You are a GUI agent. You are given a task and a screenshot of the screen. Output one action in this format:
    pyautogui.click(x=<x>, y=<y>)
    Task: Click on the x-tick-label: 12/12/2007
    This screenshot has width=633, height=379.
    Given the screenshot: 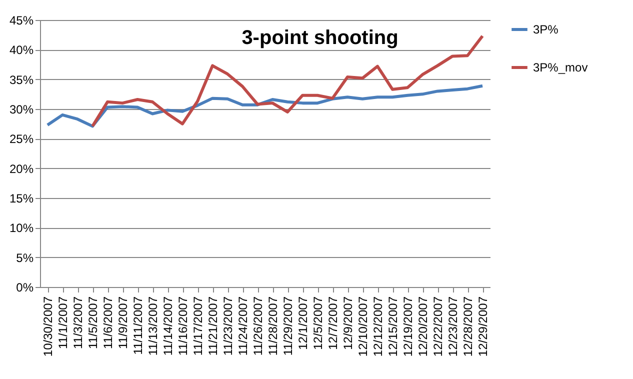 What is the action you would take?
    pyautogui.click(x=378, y=326)
    